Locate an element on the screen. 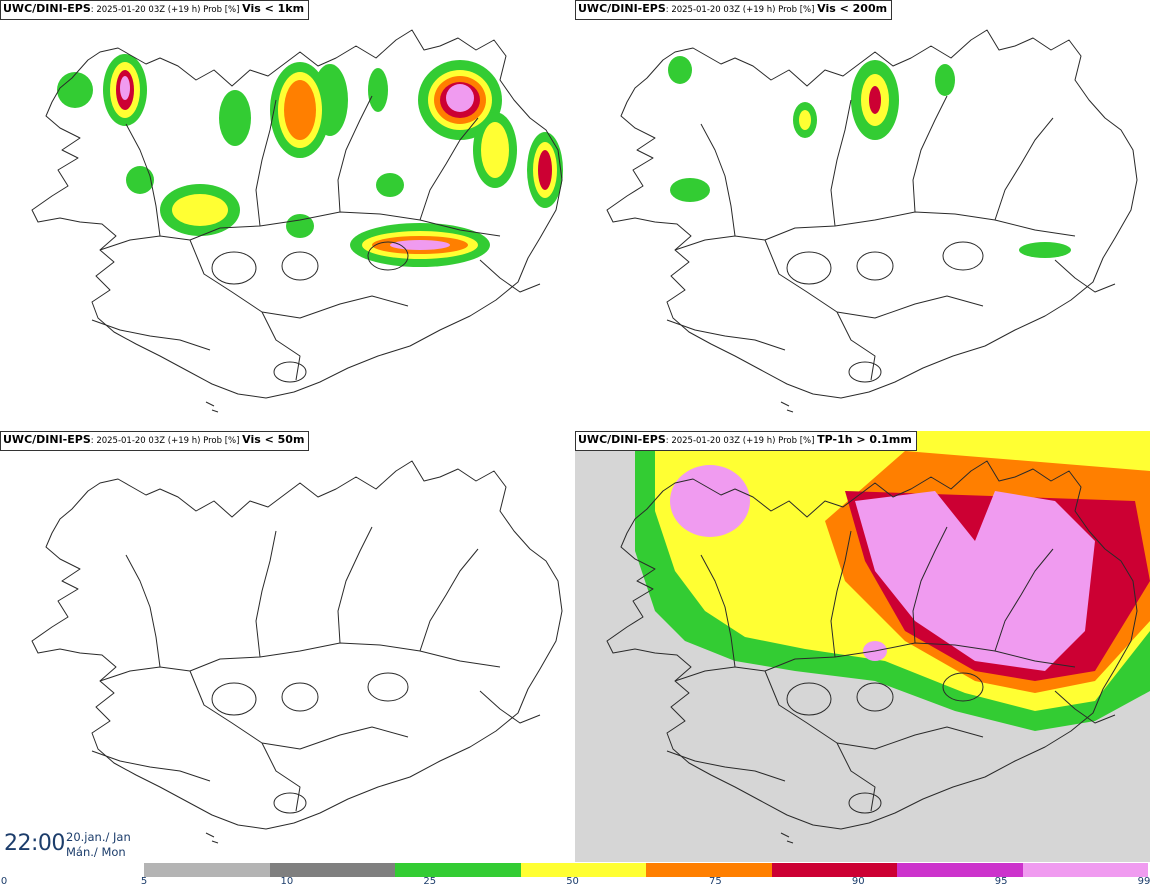 This screenshot has height=891, width=1150. colorbar-tick-label: 50 is located at coordinates (572, 881).